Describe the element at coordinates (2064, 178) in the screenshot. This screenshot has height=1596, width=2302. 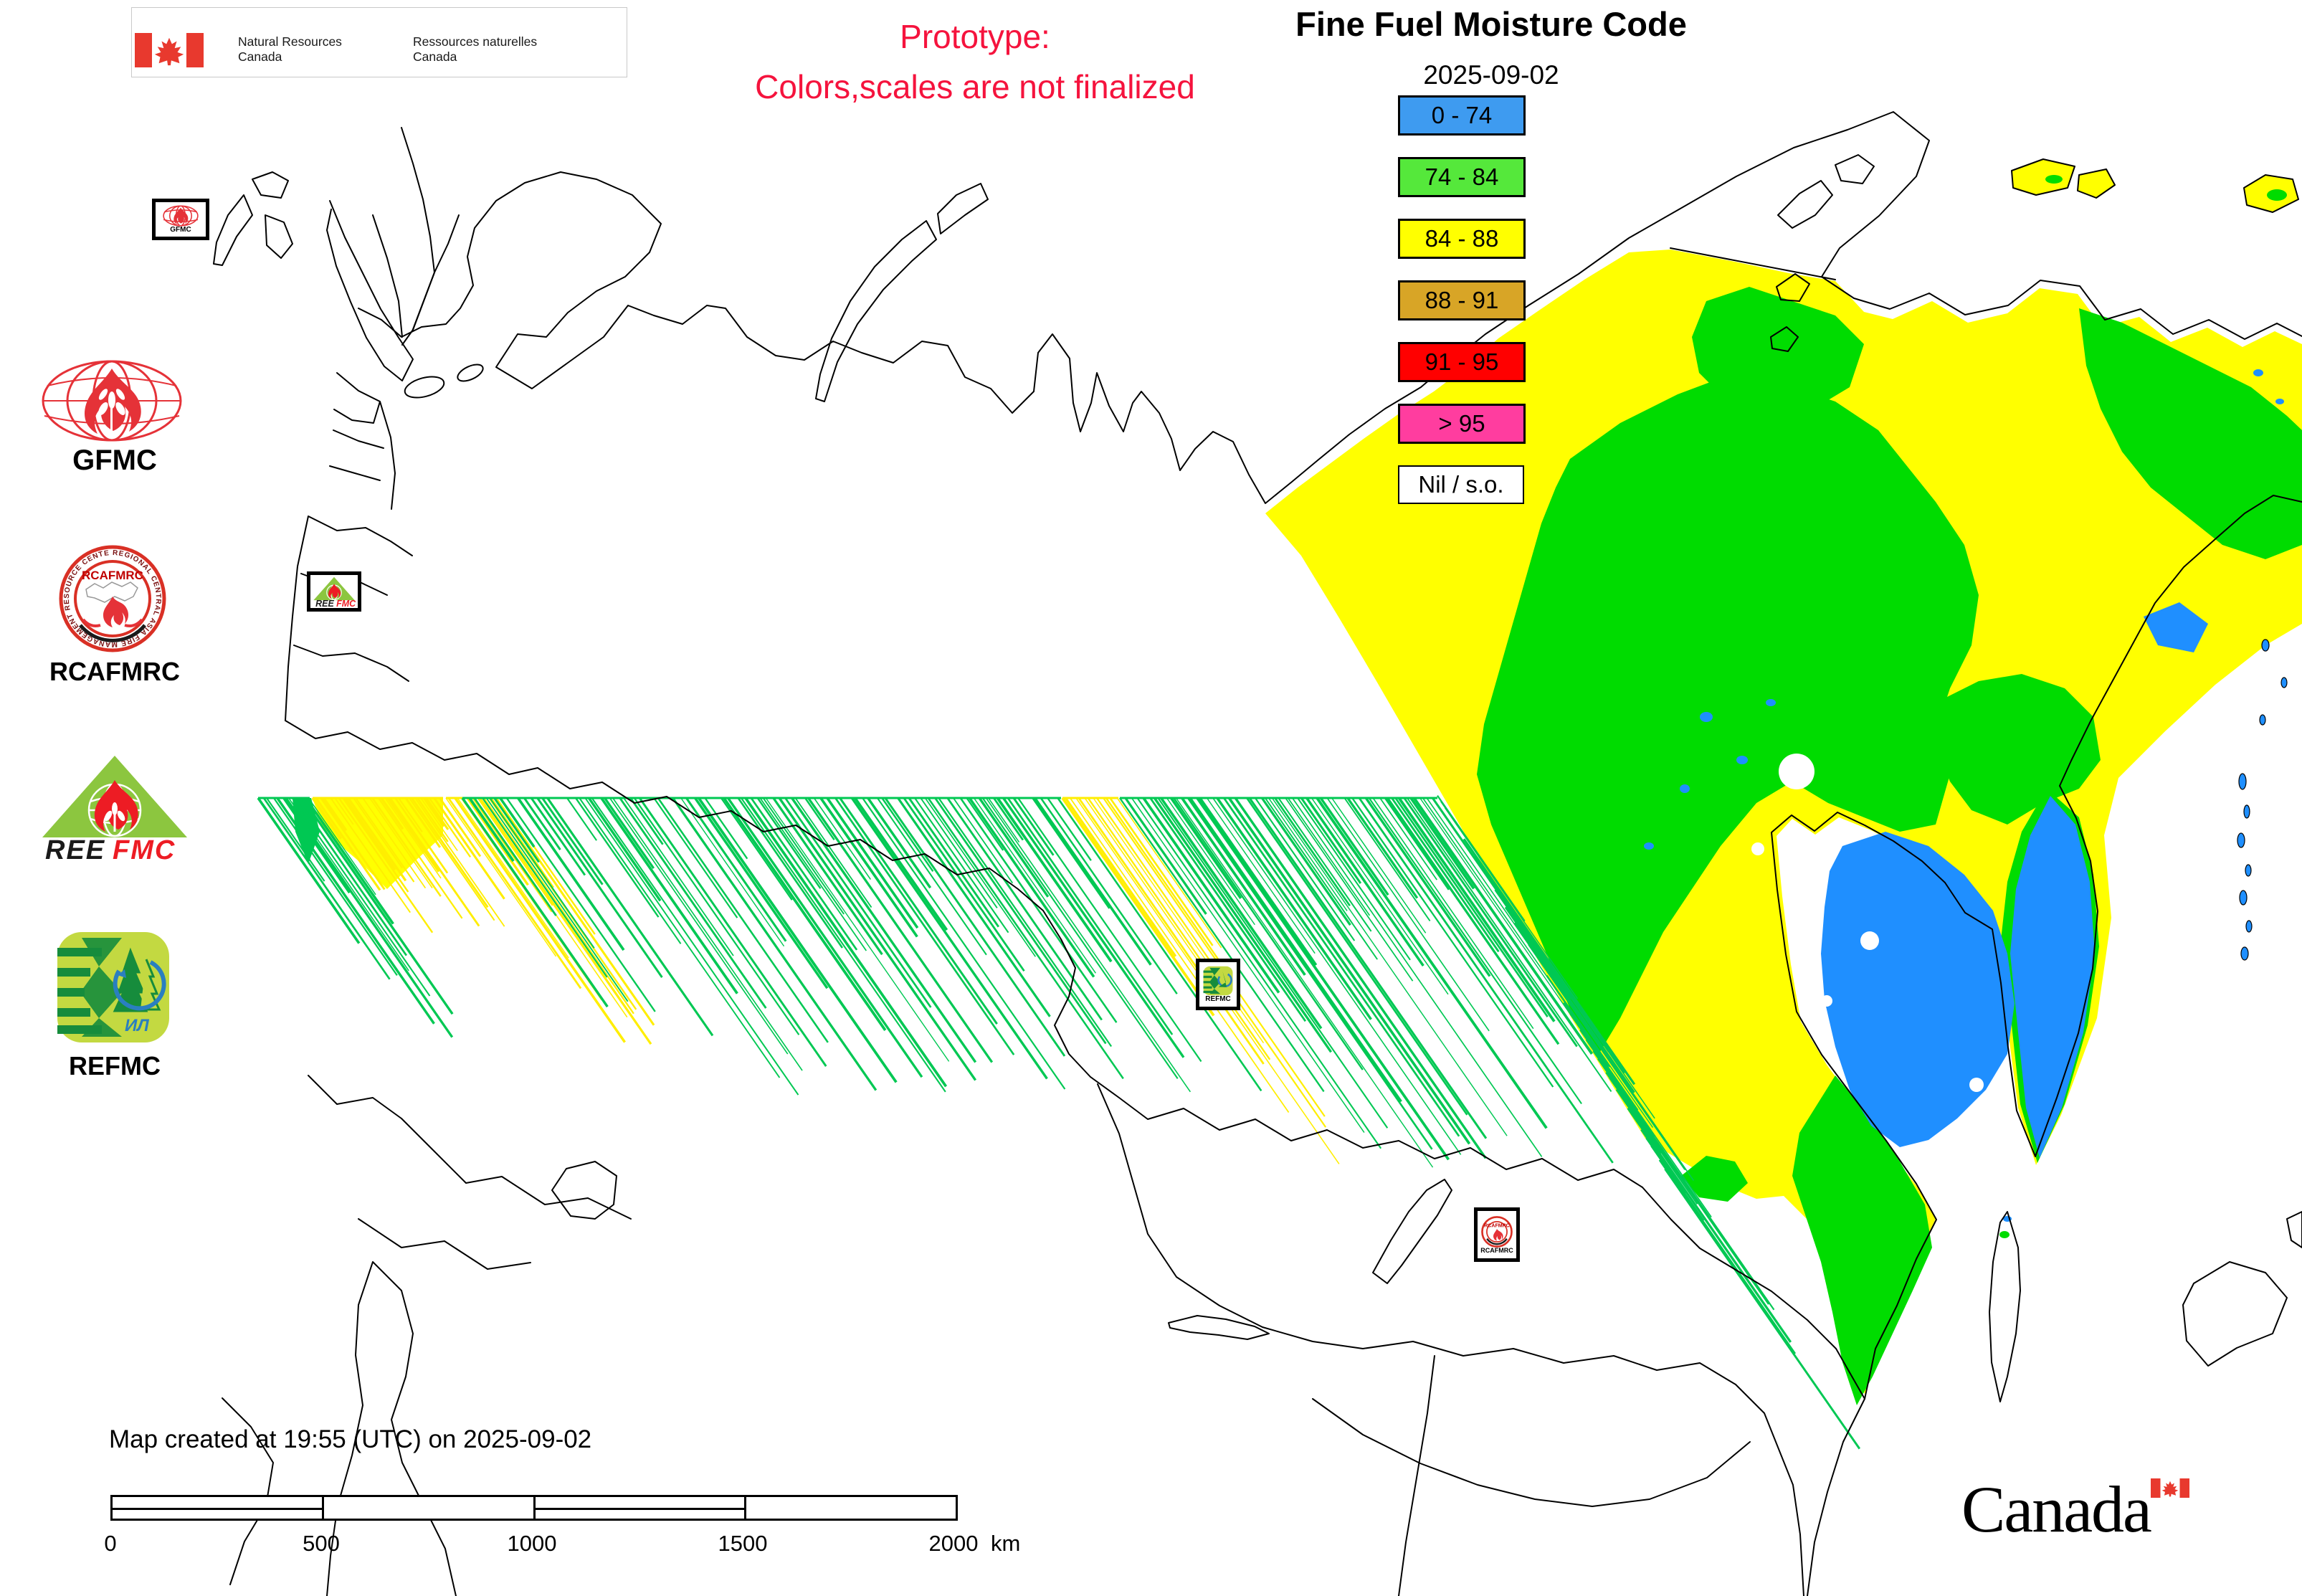
I see `new-siberian-islands` at that location.